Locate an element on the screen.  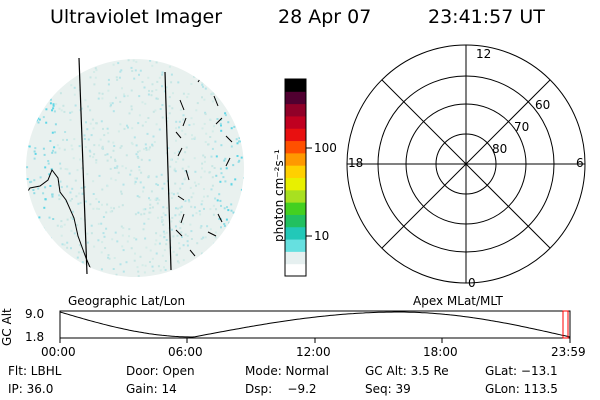
polar-lat-60: 60 is located at coordinates (543, 105).